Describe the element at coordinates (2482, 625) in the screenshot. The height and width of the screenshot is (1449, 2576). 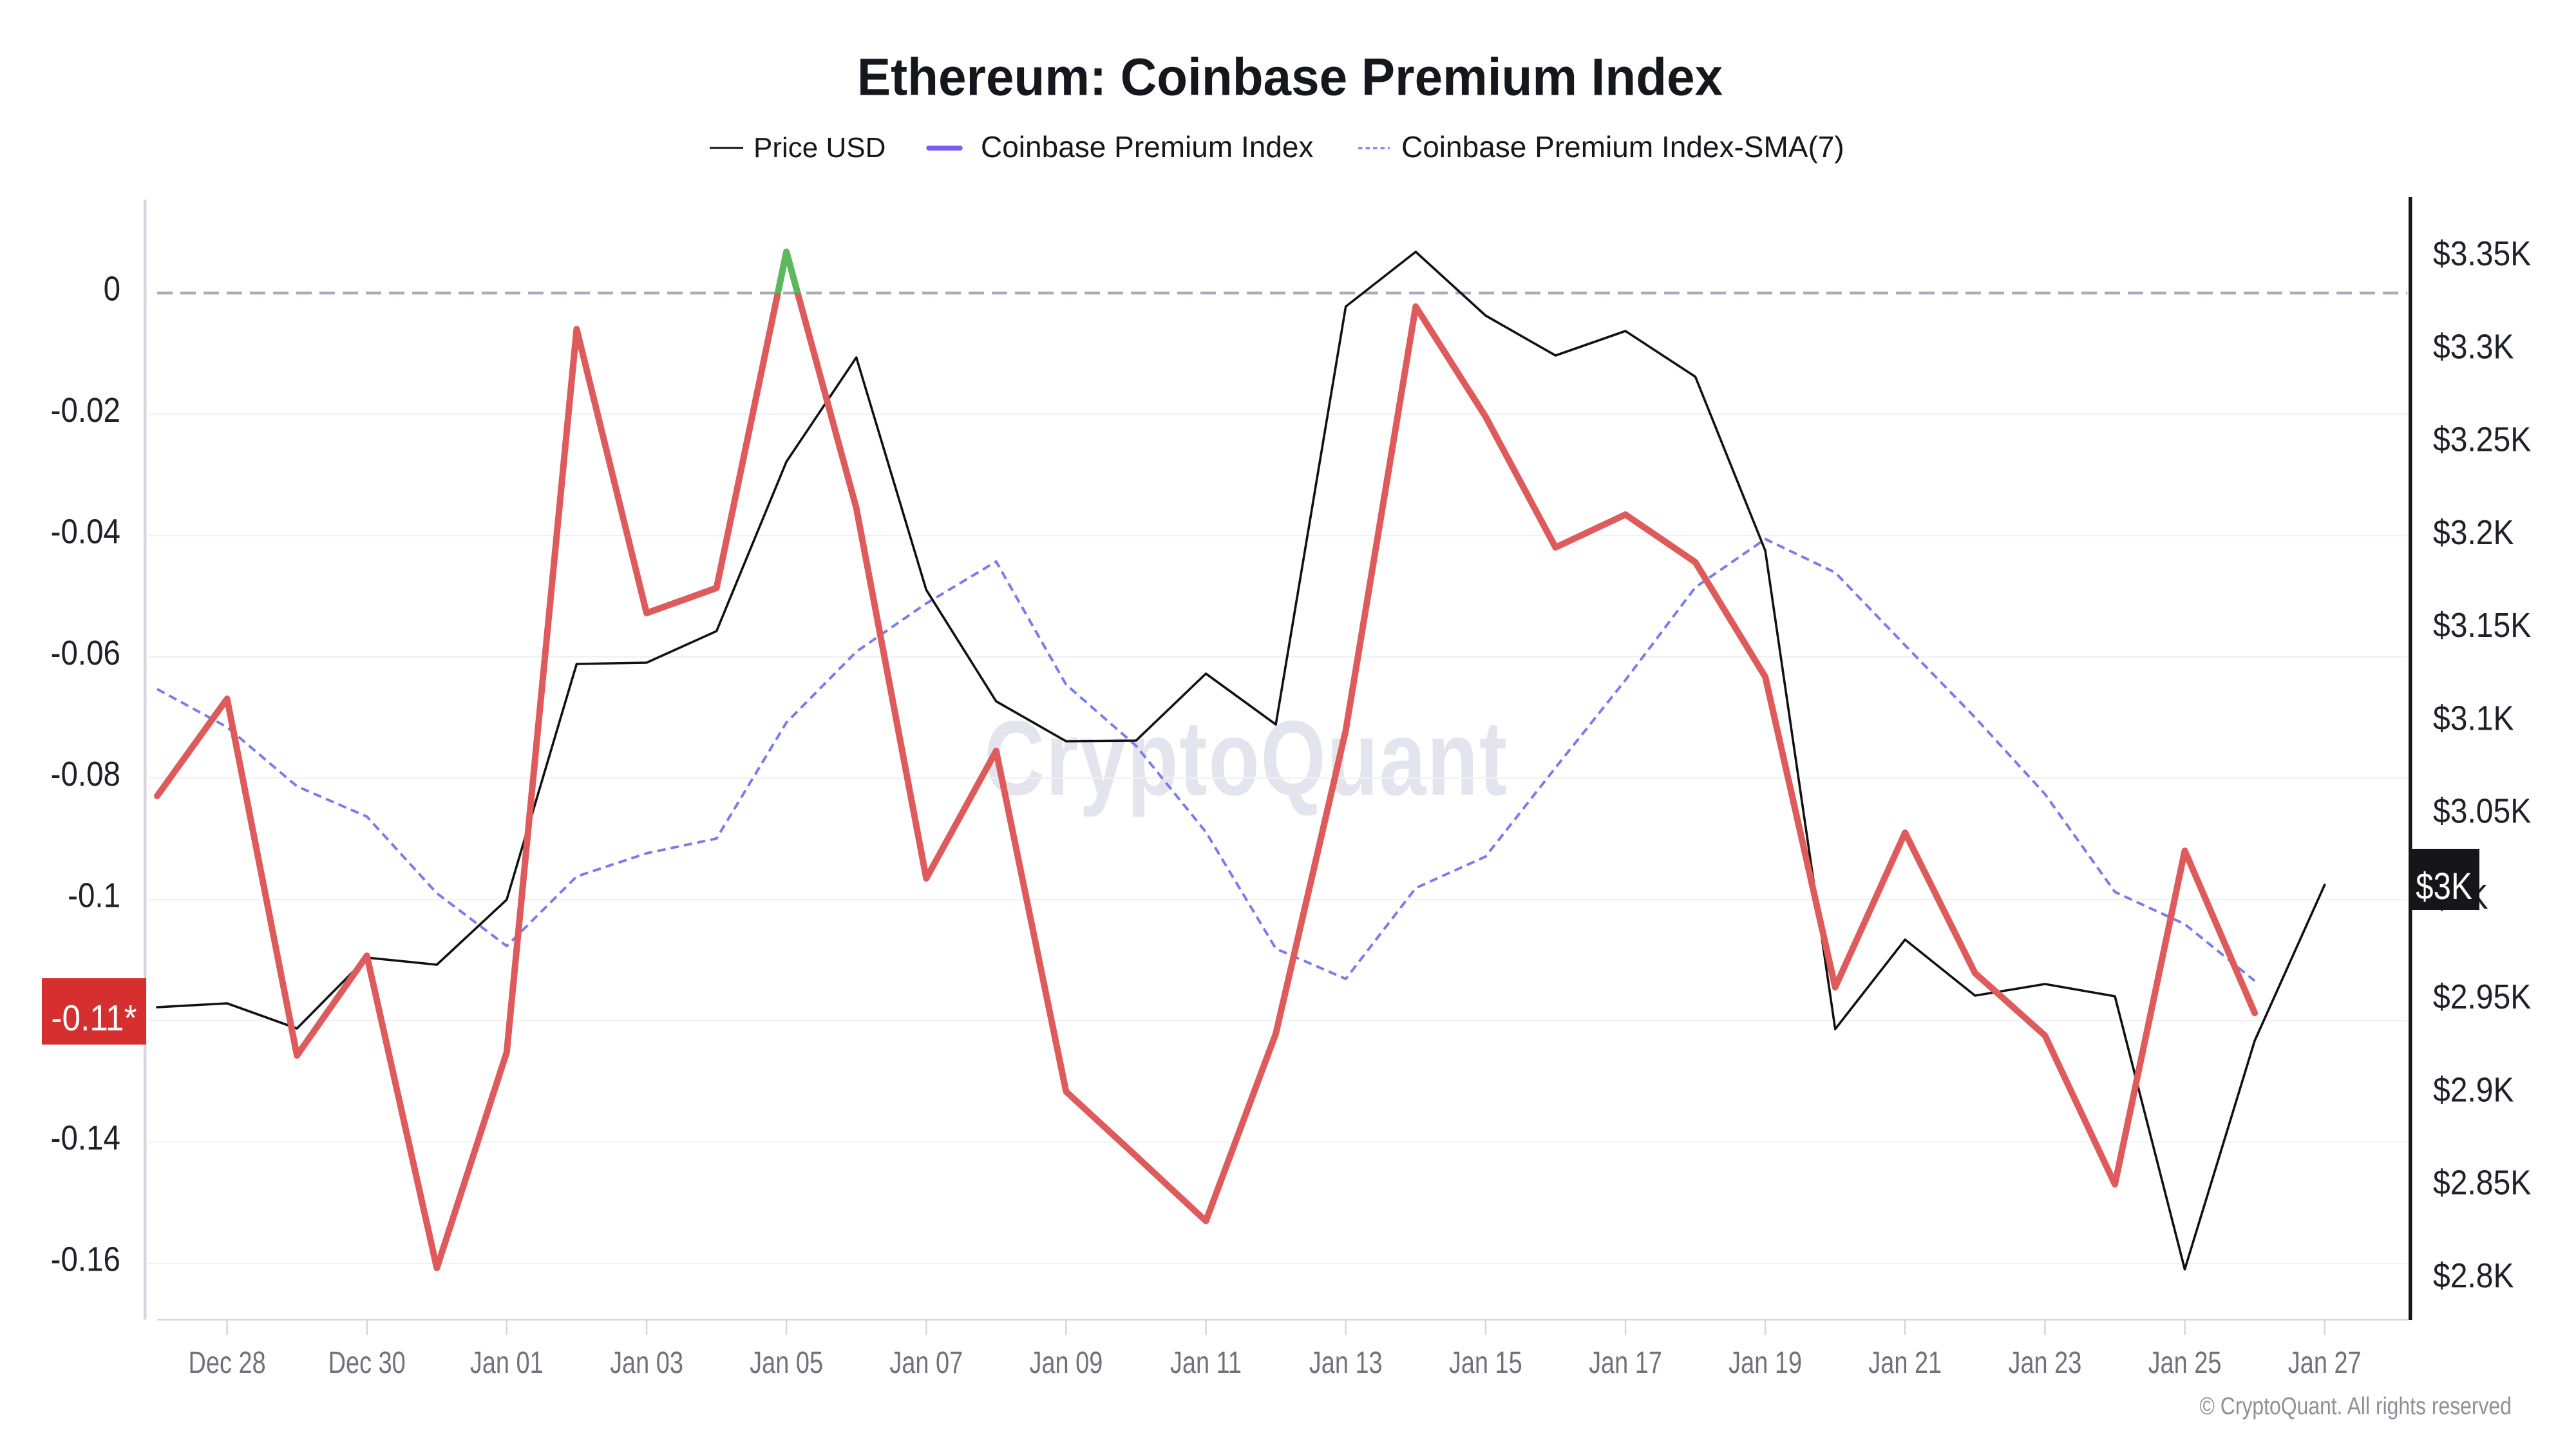
I see `svg-text: $3.15K` at that location.